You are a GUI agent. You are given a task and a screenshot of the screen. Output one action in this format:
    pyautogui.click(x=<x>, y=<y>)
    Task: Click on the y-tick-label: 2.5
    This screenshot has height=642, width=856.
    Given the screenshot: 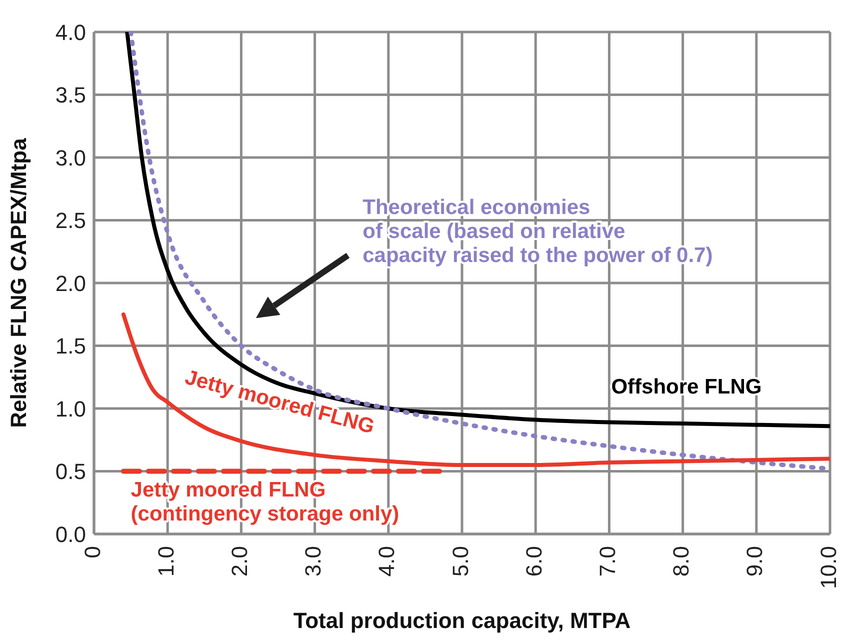 What is the action you would take?
    pyautogui.click(x=70, y=221)
    